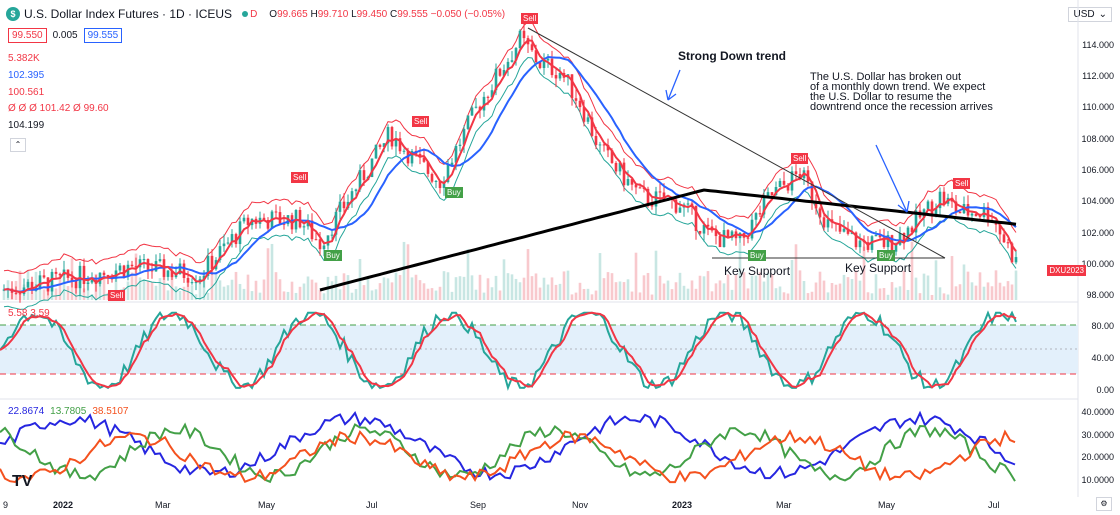 This screenshot has width=1120, height=515. Describe the element at coordinates (886, 77) in the screenshot. I see `note-line: The U.S. Dollar has broken out` at that location.